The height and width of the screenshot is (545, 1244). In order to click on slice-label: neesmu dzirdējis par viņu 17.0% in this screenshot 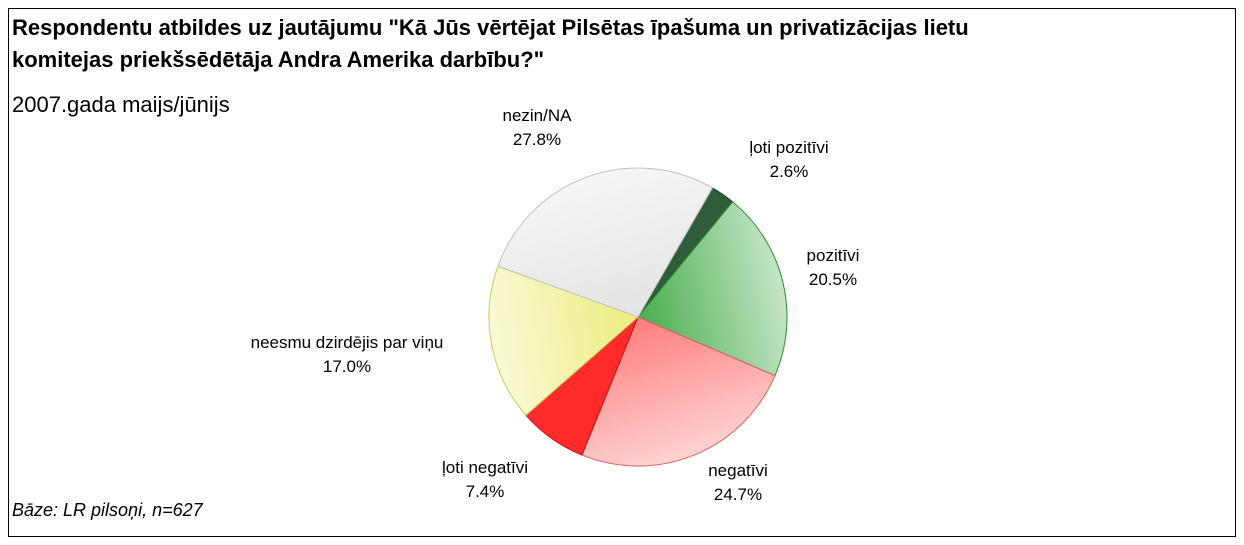, I will do `click(347, 355)`.